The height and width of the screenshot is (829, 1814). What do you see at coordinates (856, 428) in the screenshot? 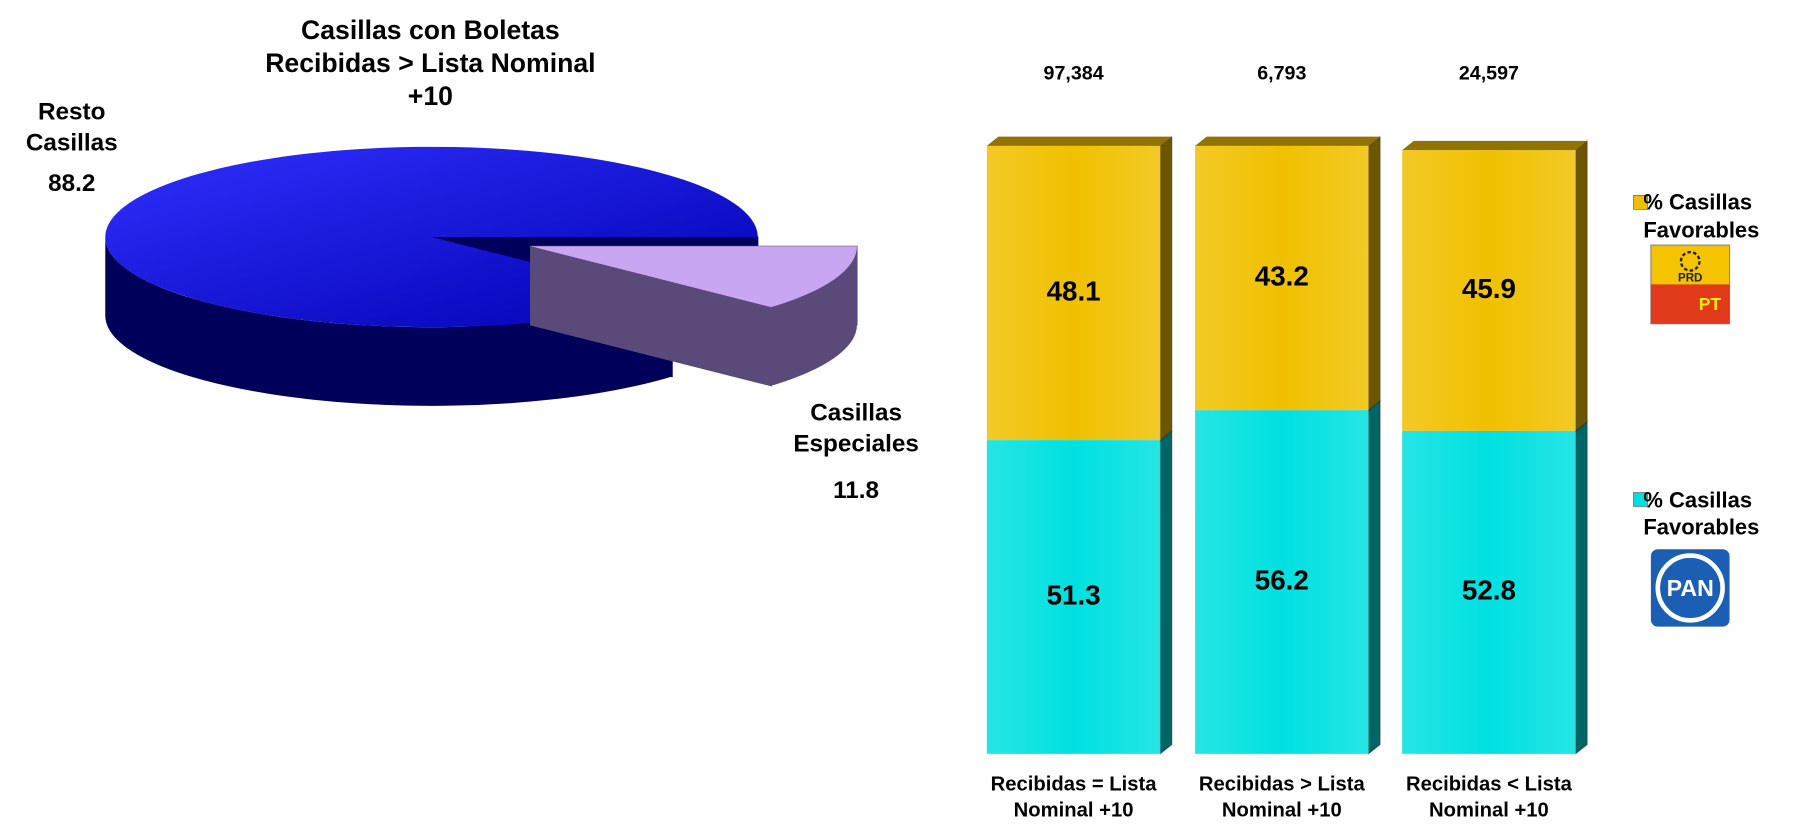
I see `pie-label: Casillas Especiales` at bounding box center [856, 428].